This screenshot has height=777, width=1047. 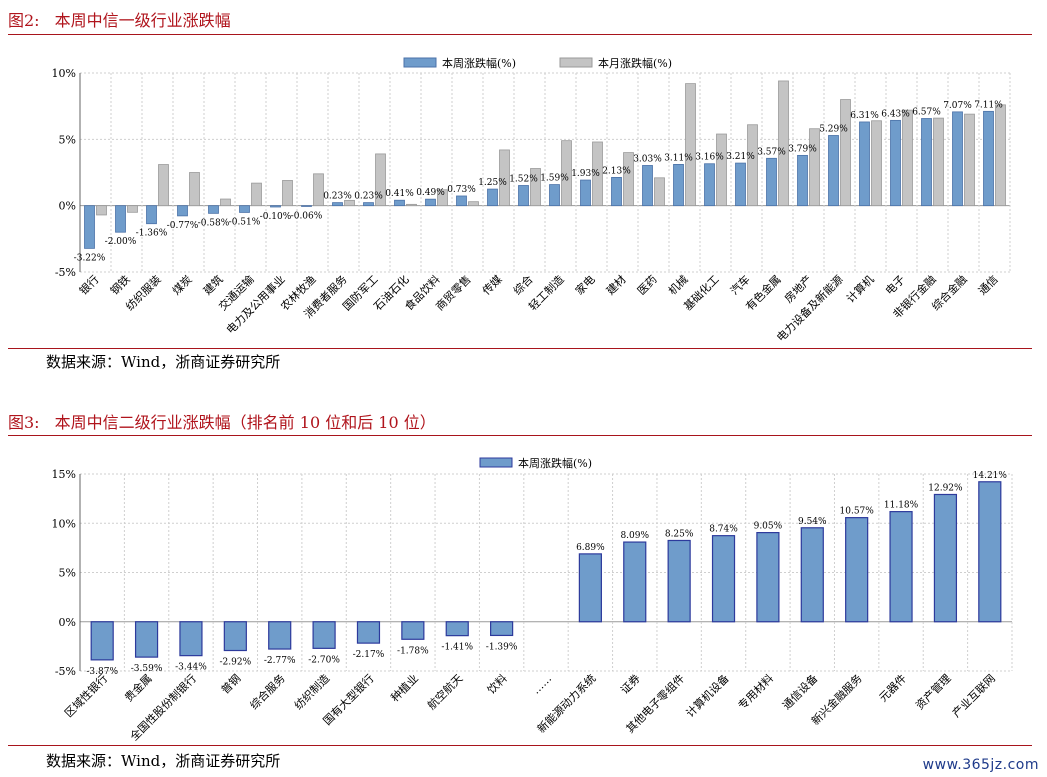 What do you see at coordinates (457, 648) in the screenshot?
I see `data-label: -1.41%` at bounding box center [457, 648].